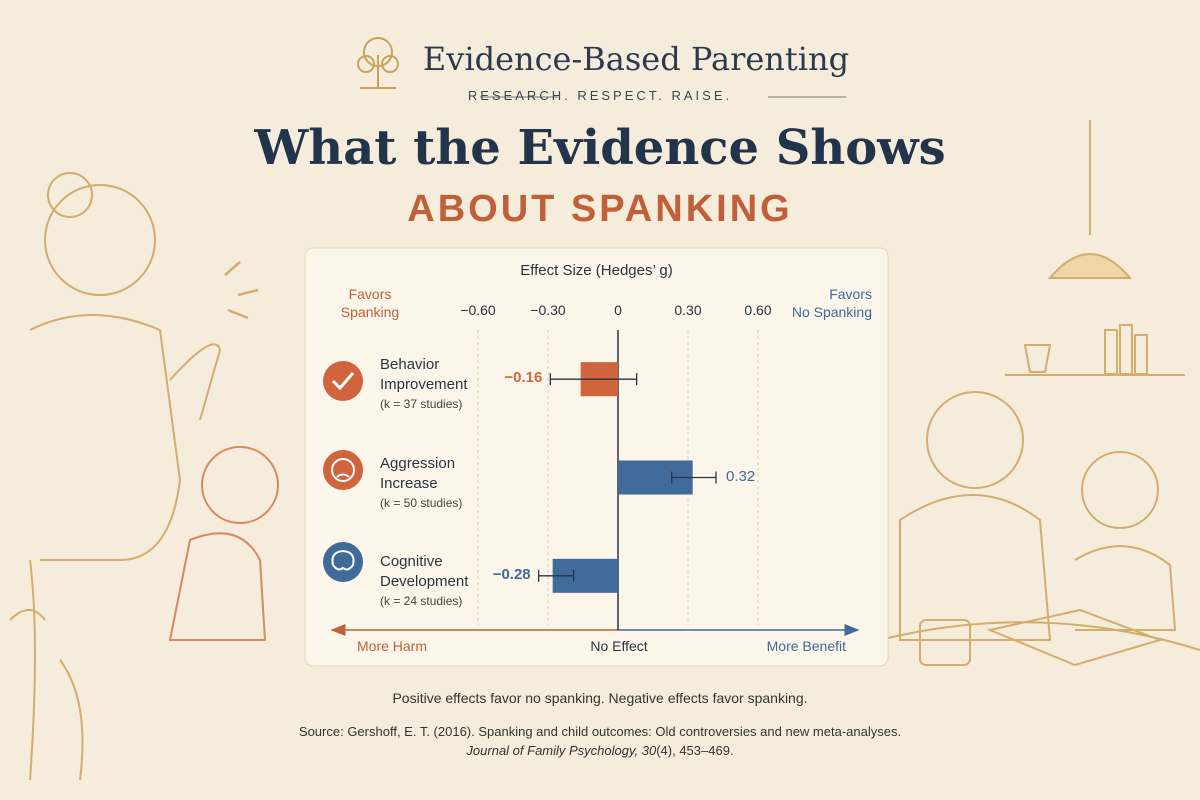 This screenshot has width=1200, height=800. Describe the element at coordinates (688, 310) in the screenshot. I see `x-tick-label: 0.30` at that location.